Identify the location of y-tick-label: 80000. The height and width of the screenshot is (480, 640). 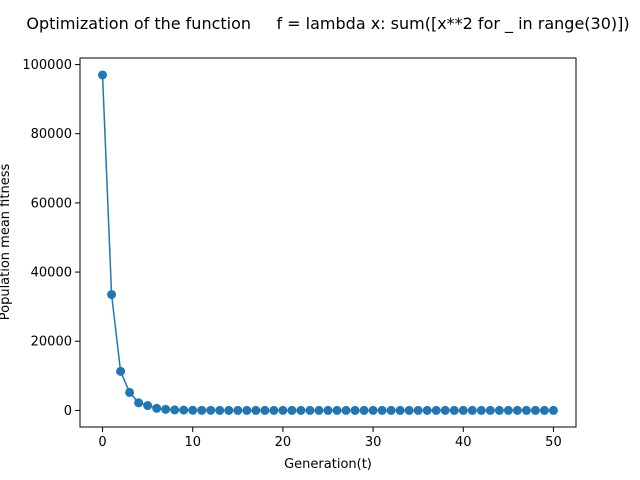
(51, 134).